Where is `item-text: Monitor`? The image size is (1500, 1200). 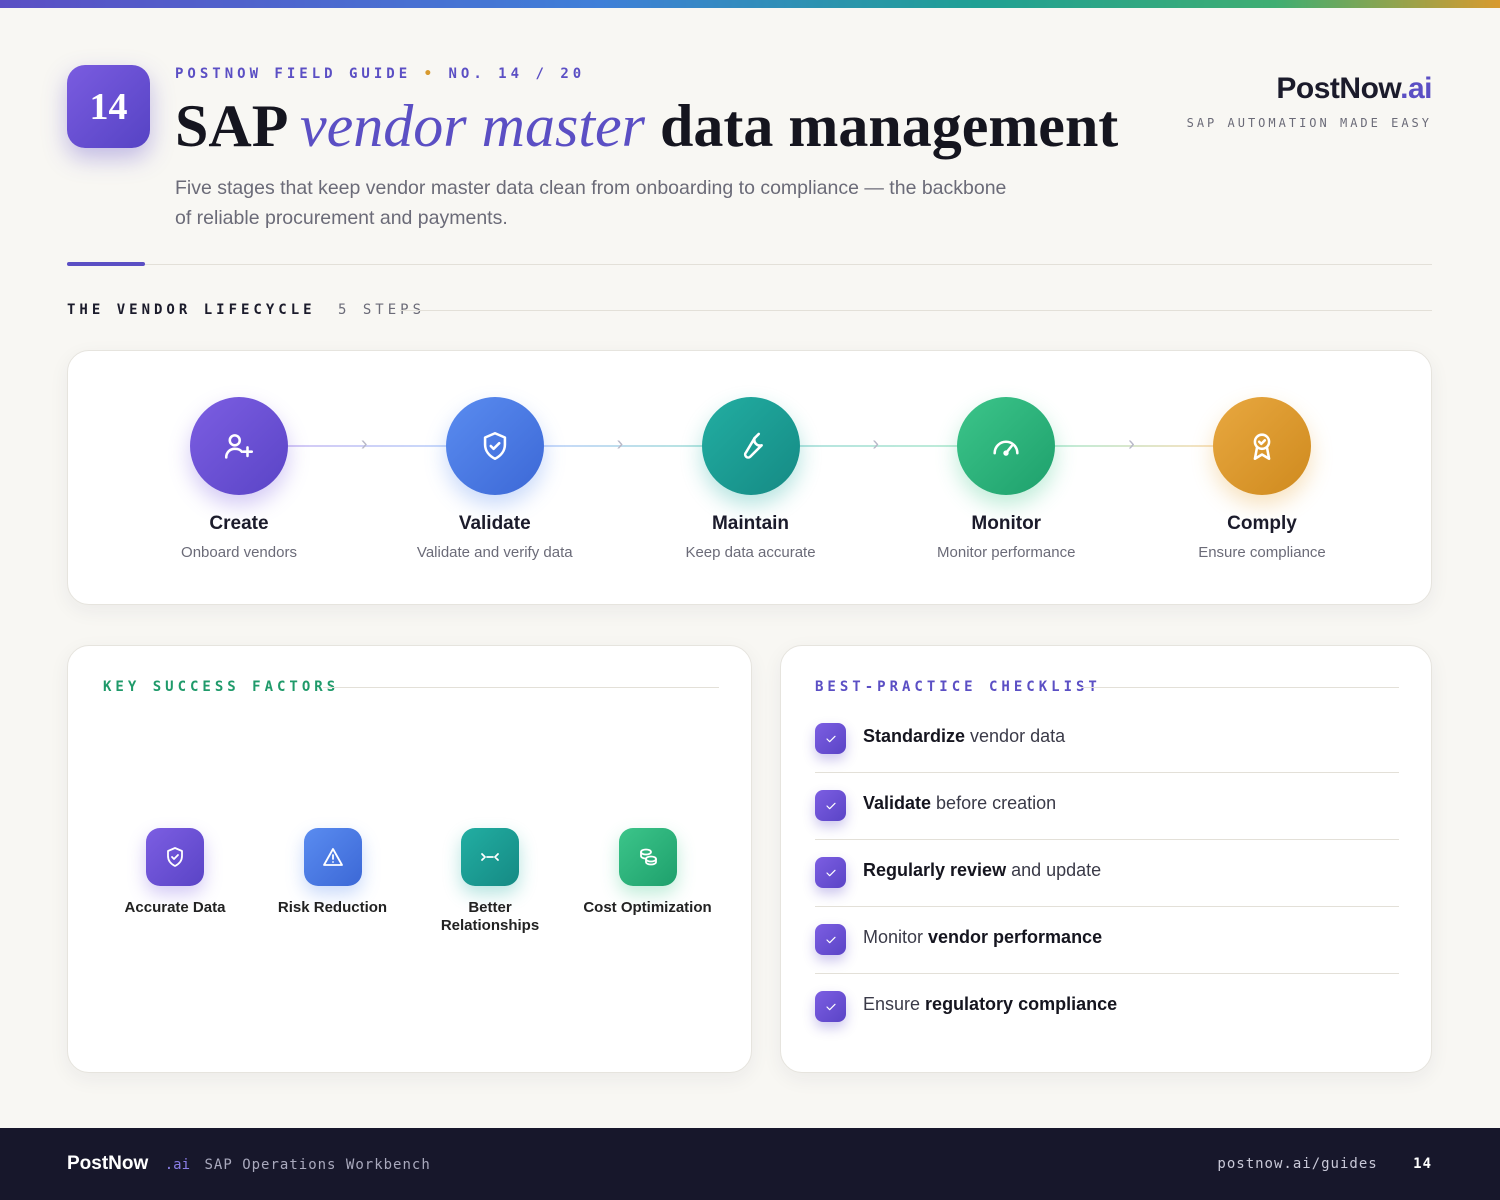 item-text: Monitor is located at coordinates (896, 937).